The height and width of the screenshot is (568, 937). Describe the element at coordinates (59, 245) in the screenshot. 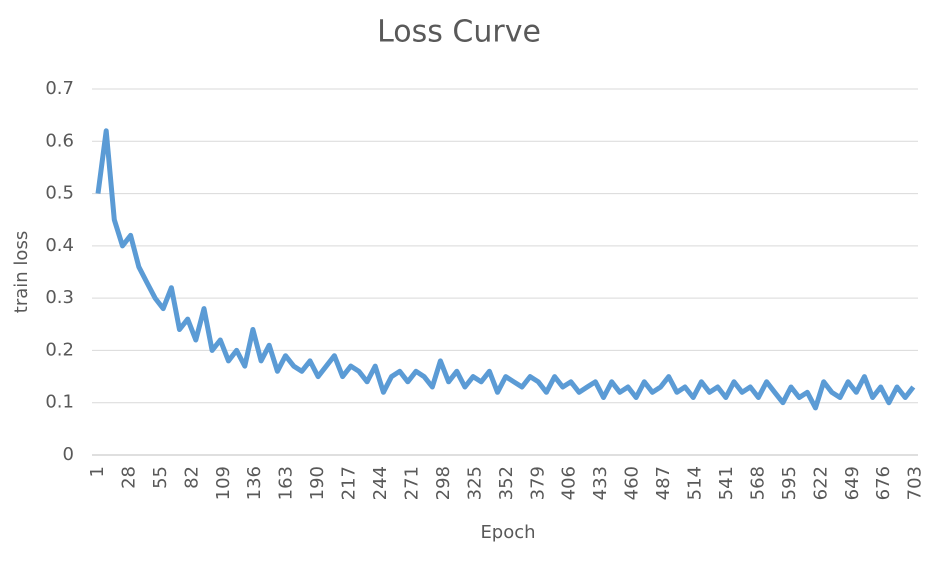

I see `y-tick-label: 0.4` at that location.